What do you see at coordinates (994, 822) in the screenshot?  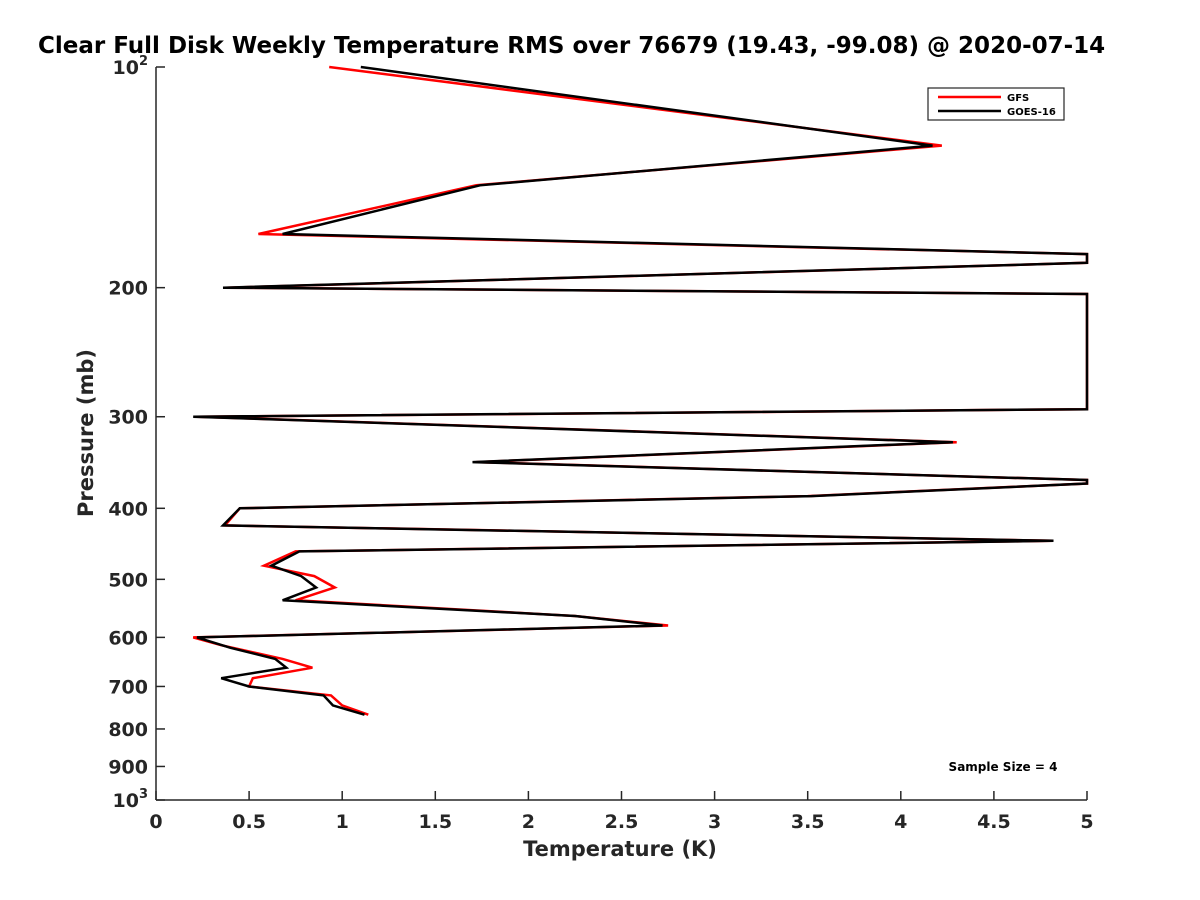 I see `x-tick-label: 4.5` at bounding box center [994, 822].